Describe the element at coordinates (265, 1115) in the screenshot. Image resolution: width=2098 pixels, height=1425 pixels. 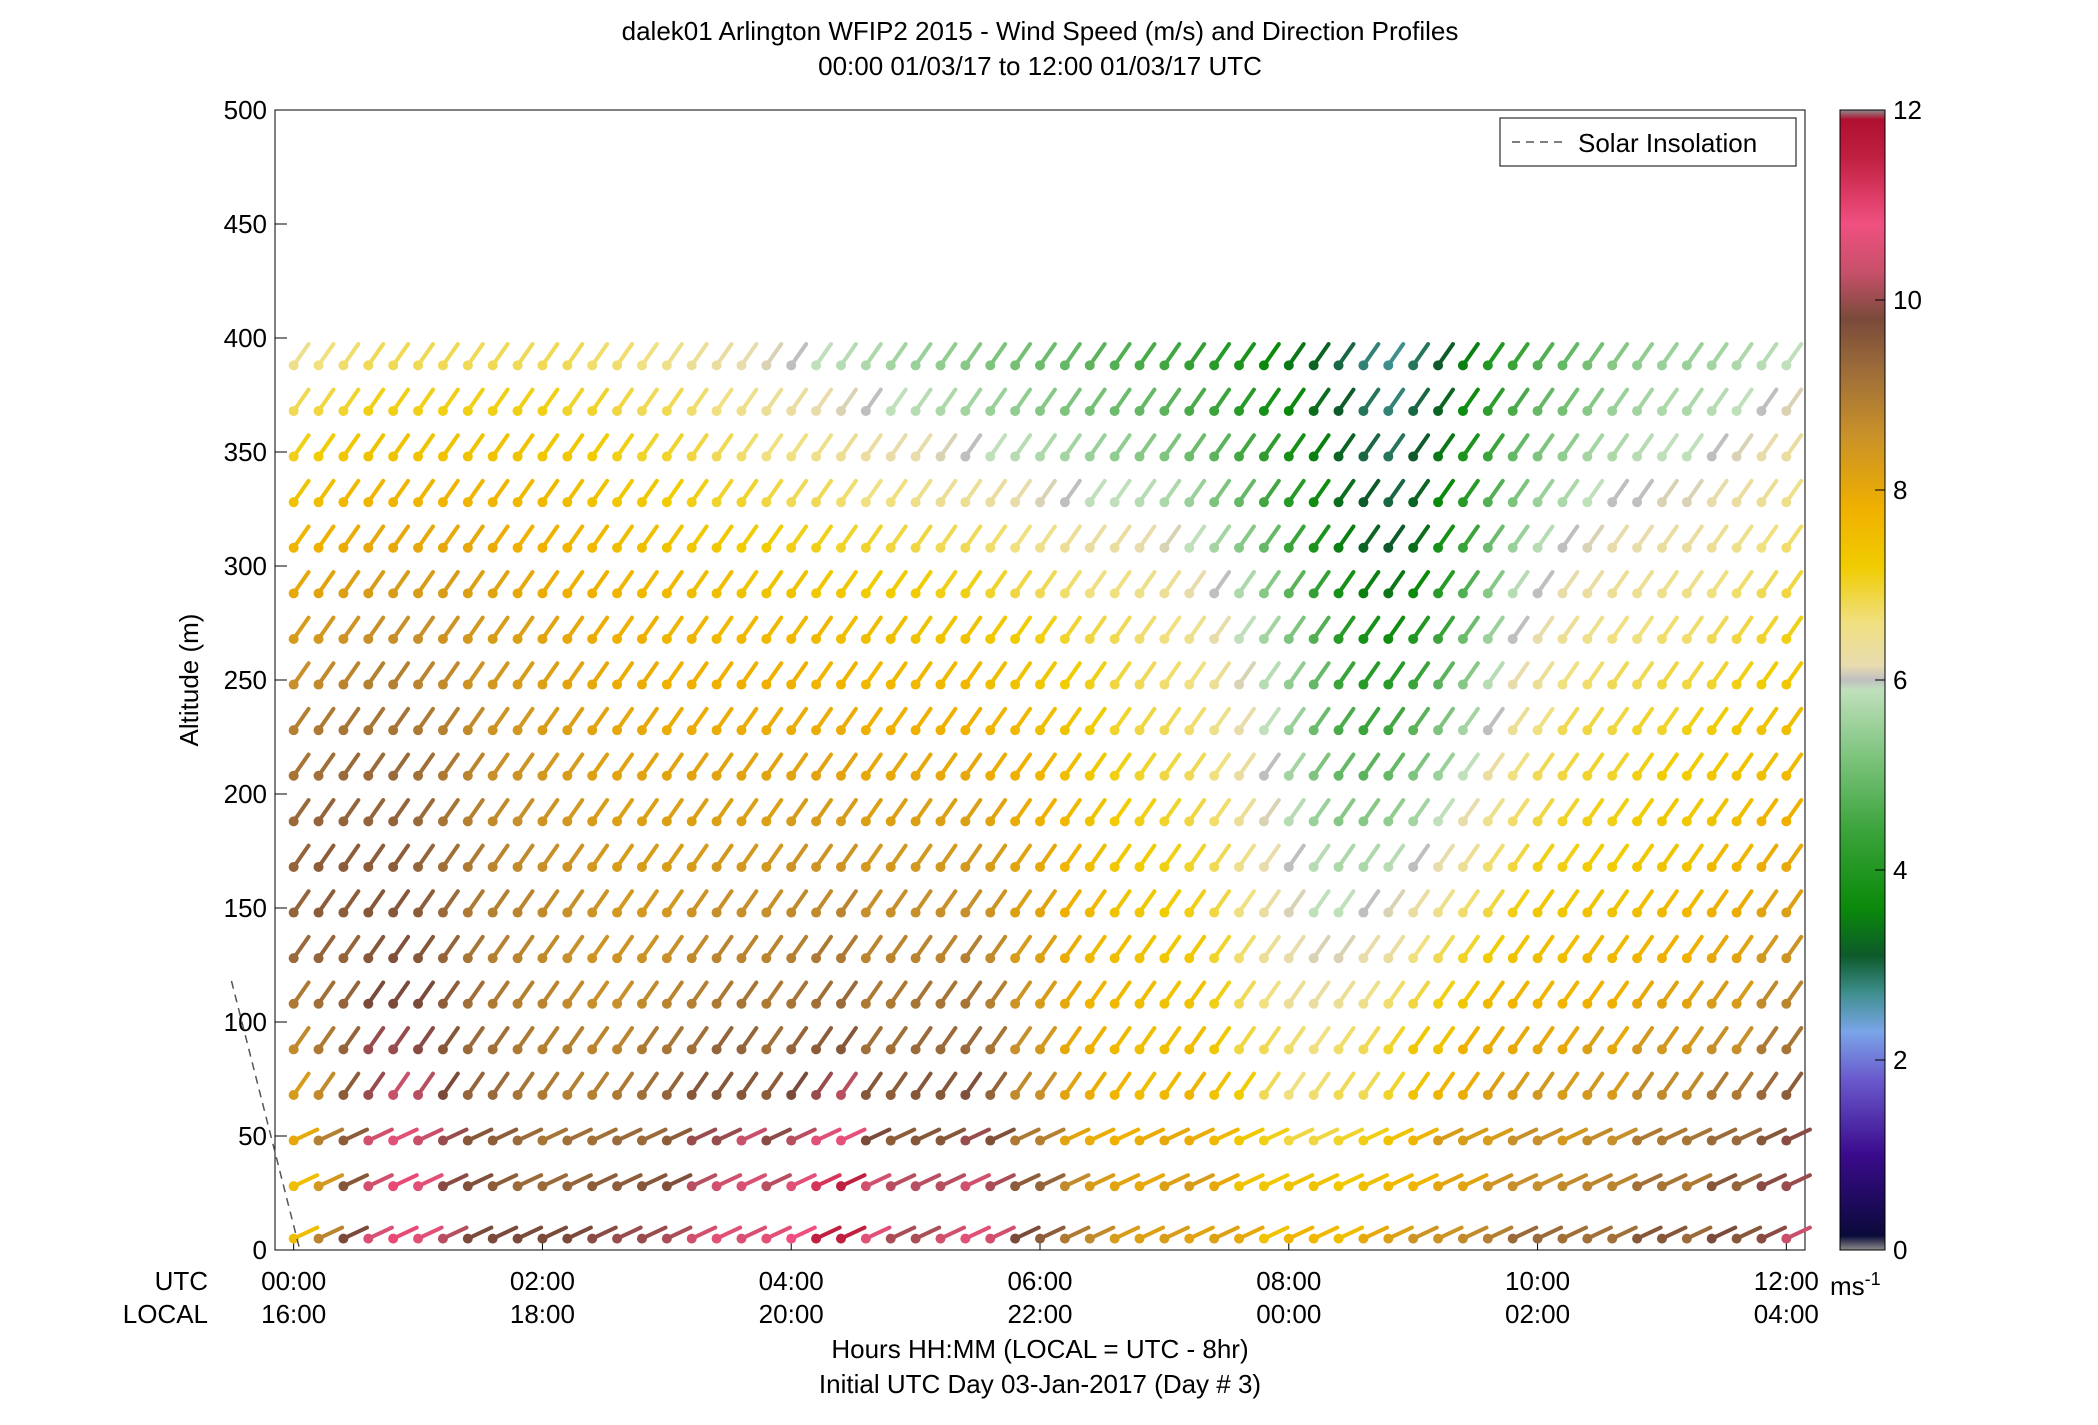
I see `solar-insolation-line` at that location.